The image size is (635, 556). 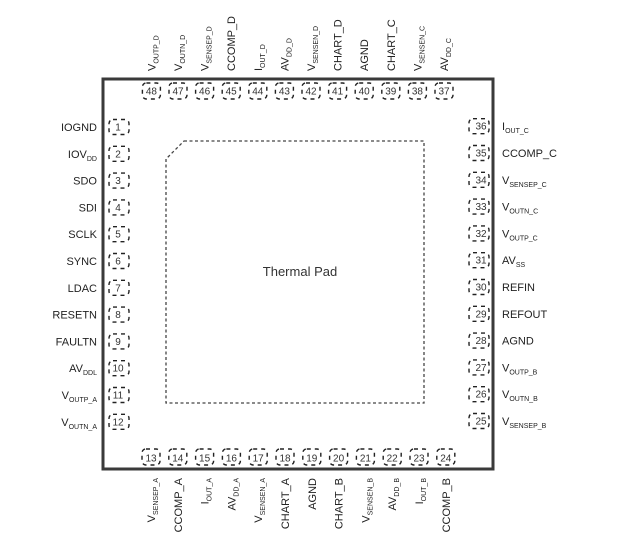 What do you see at coordinates (83, 427) in the screenshot?
I see `pin-subscript: OUTN_A` at bounding box center [83, 427].